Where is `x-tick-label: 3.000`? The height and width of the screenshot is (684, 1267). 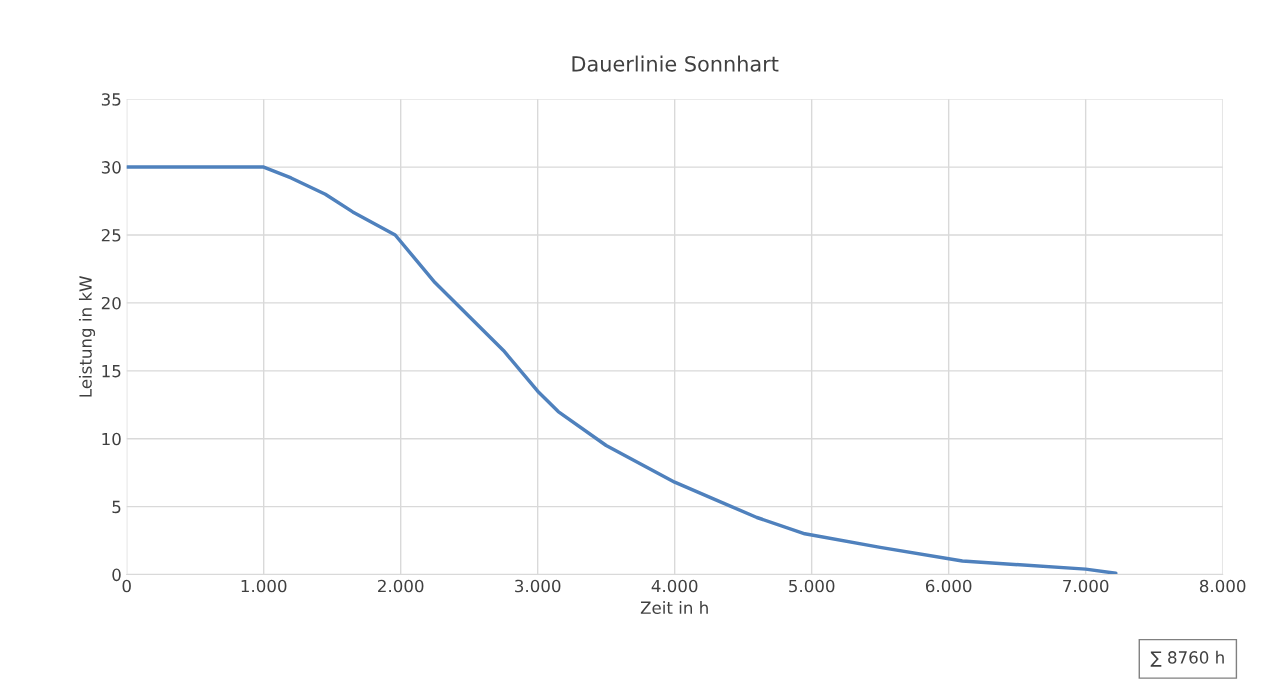
x-tick-label: 3.000 is located at coordinates (538, 586).